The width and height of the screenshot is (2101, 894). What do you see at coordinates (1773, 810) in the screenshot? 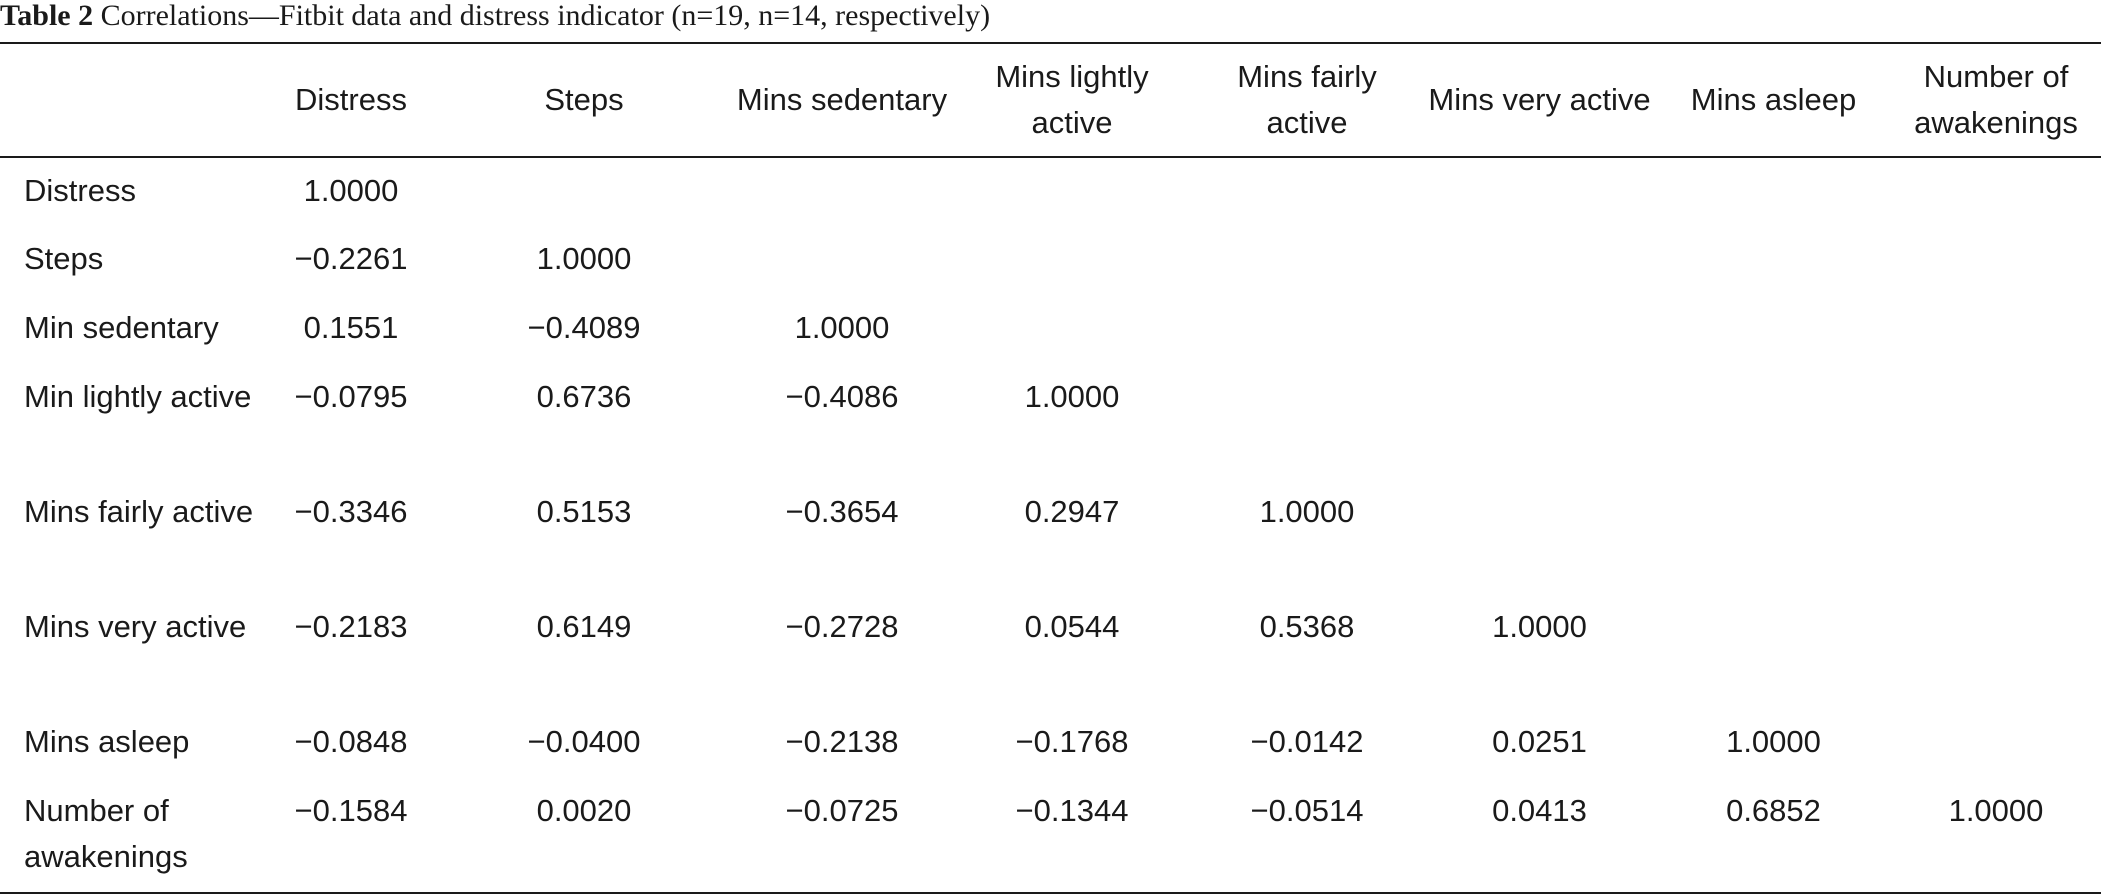
I see `correlation-cell: 0.6852` at bounding box center [1773, 810].